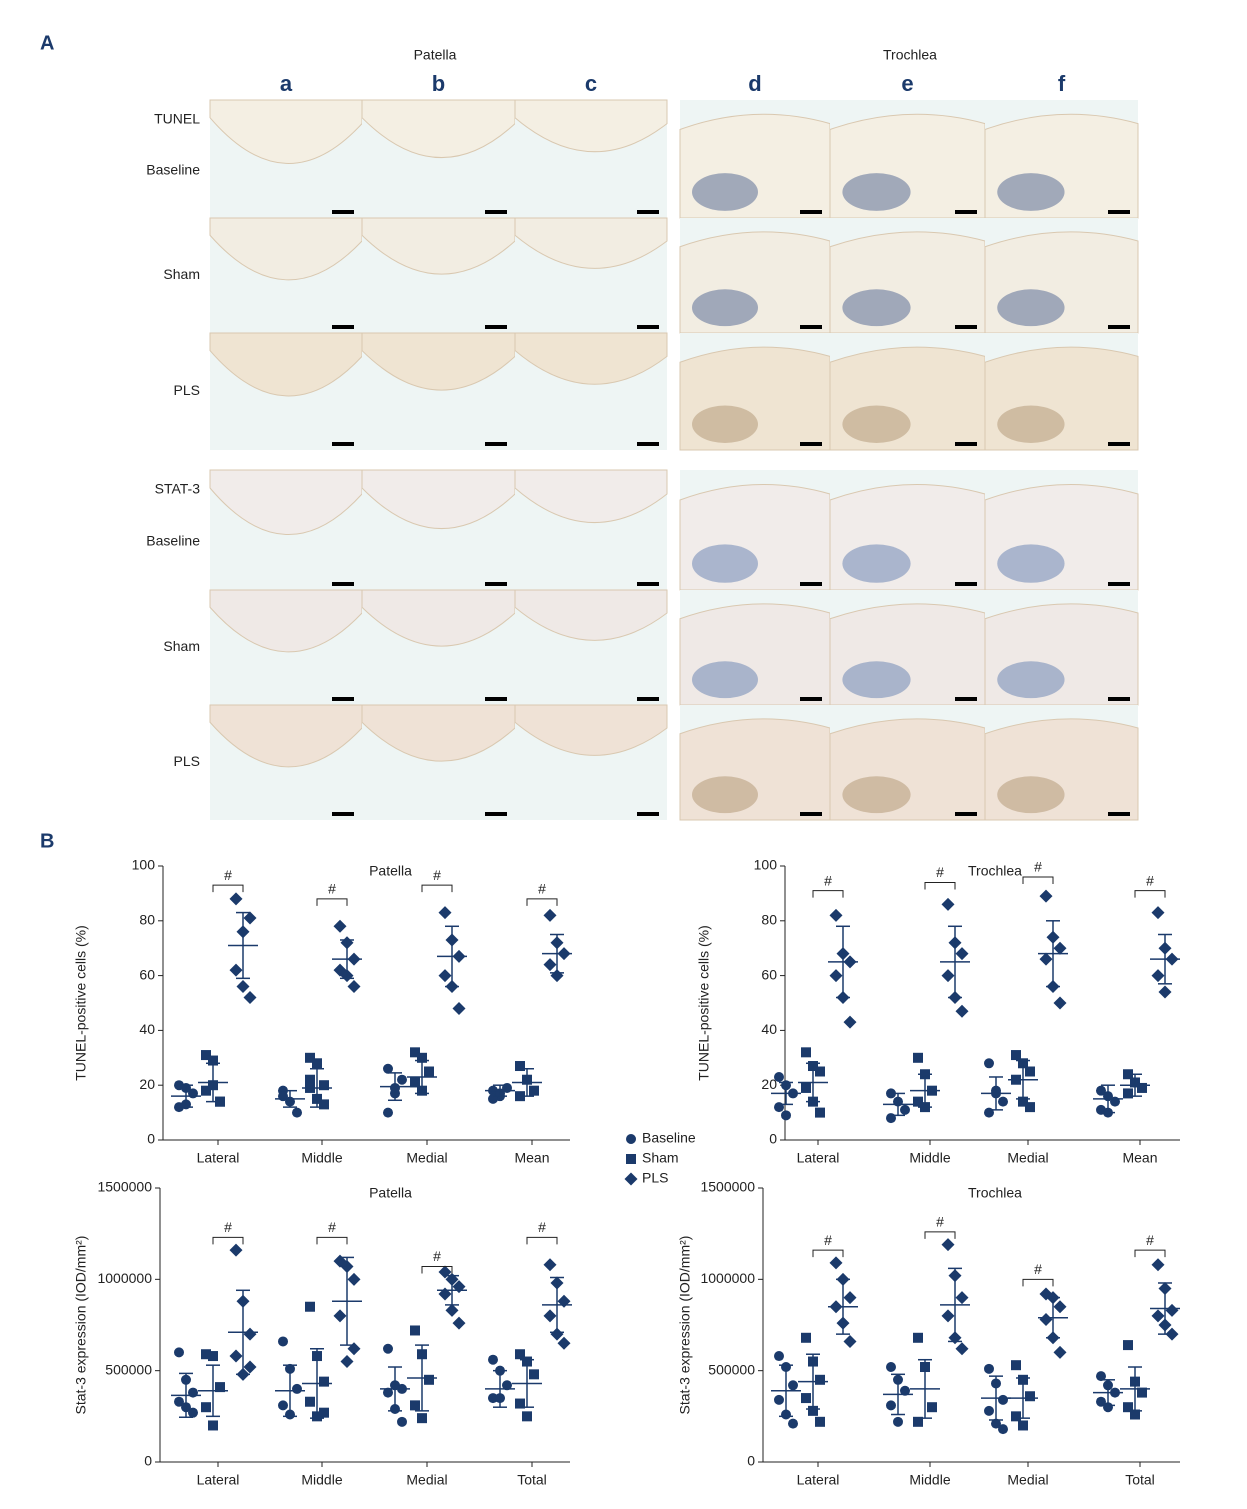 The width and height of the screenshot is (1247, 1509). What do you see at coordinates (531, 1158) in the screenshot?
I see `x-tick-label: Mean` at bounding box center [531, 1158].